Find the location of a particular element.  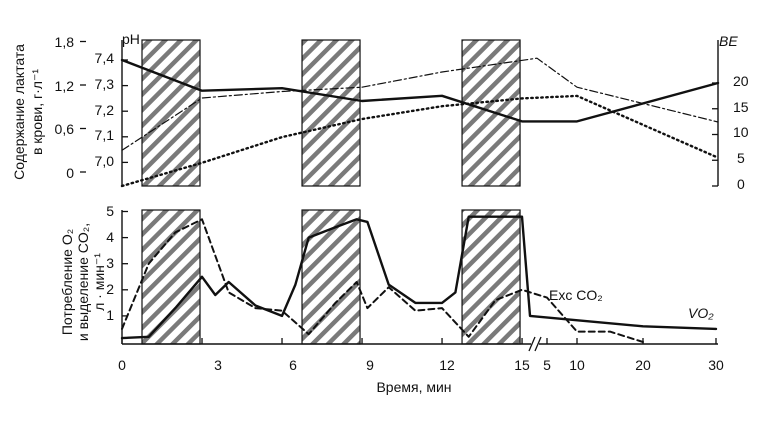

flow-tick-label: 1 is located at coordinates (110, 315).